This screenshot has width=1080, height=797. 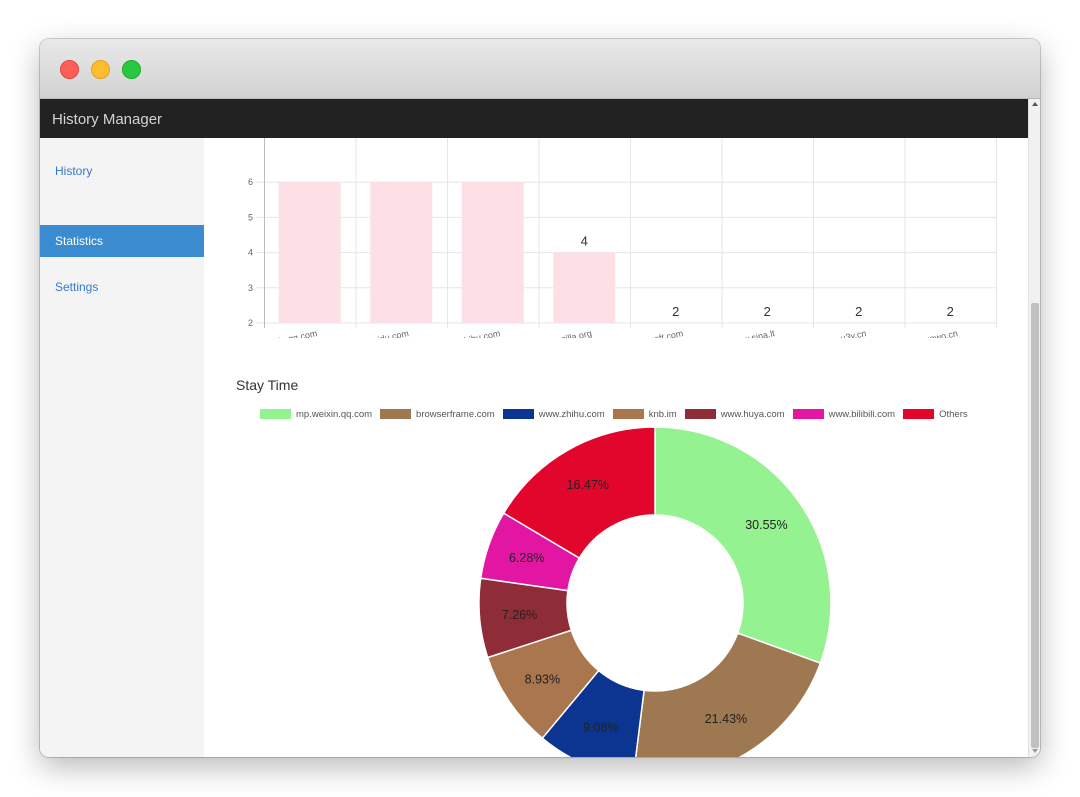 What do you see at coordinates (122, 241) in the screenshot?
I see `sidebar-item-statistics: Statistics` at bounding box center [122, 241].